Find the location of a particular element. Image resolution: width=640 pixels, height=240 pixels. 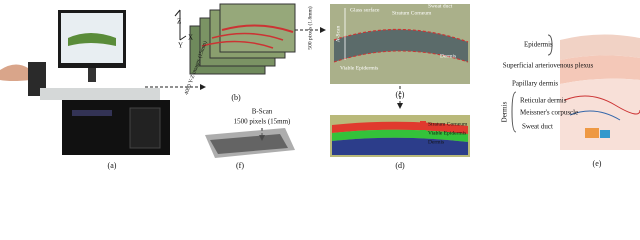

skin-diagram is located at coordinates (575, 92).